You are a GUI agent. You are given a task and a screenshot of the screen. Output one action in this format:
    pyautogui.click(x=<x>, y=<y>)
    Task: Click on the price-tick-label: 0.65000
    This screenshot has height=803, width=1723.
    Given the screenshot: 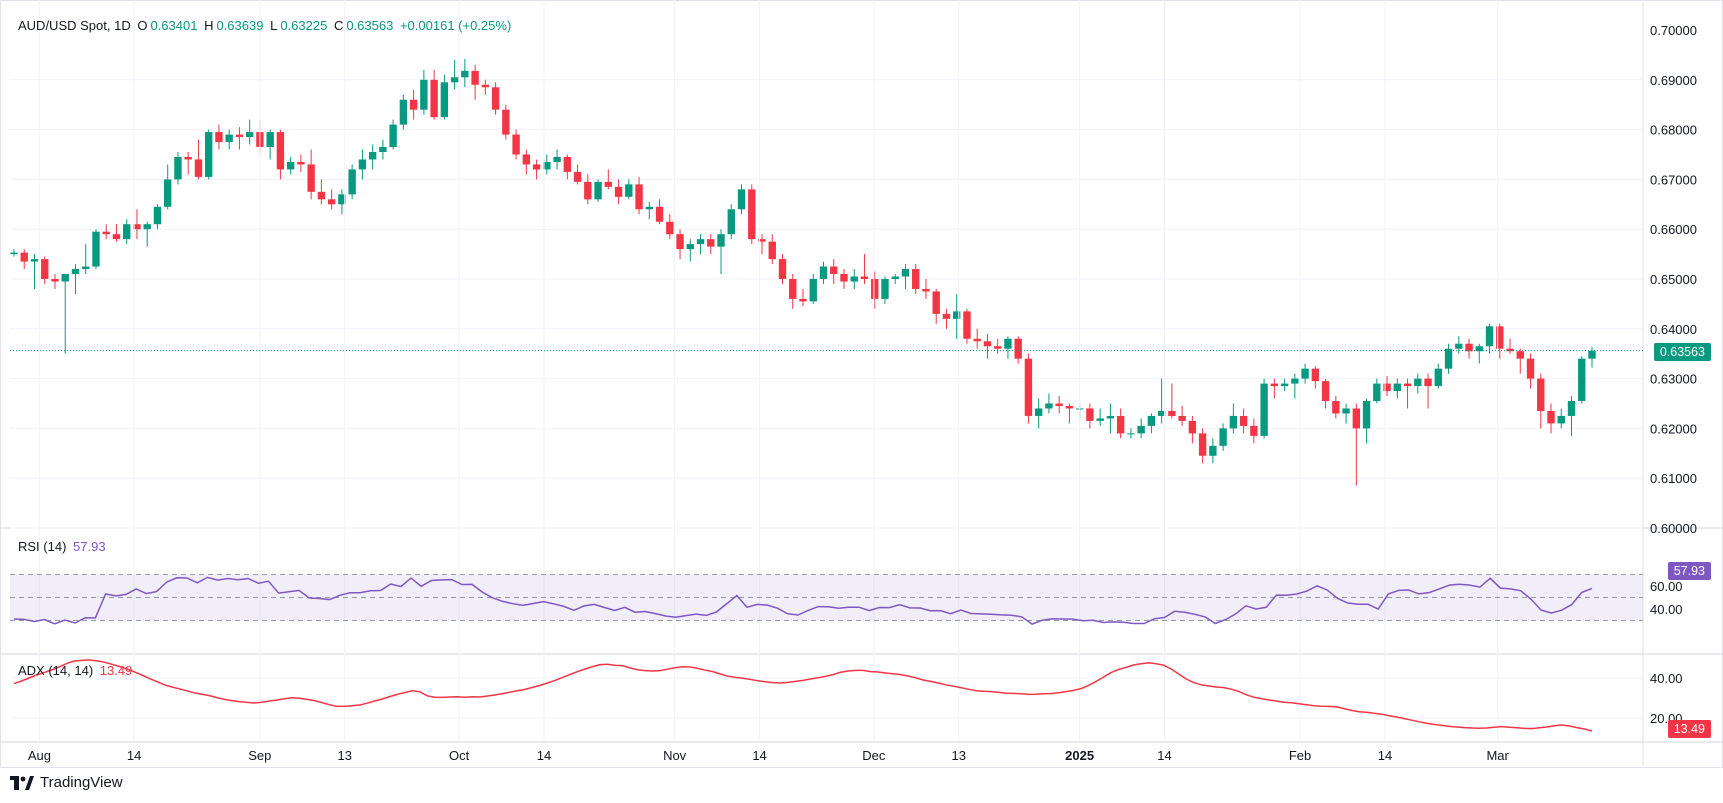 What is the action you would take?
    pyautogui.click(x=1673, y=279)
    